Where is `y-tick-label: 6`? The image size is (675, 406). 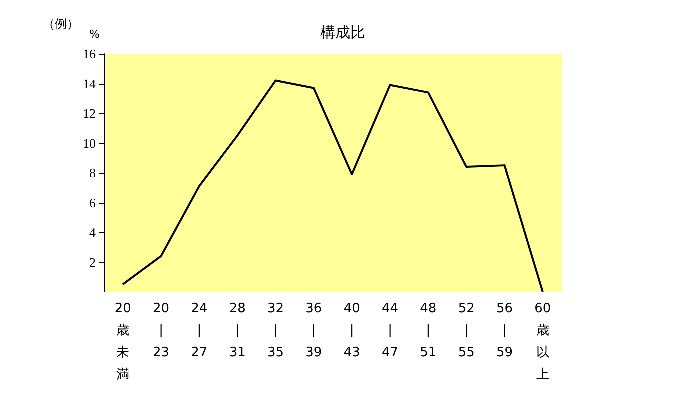 y-tick-label: 6 is located at coordinates (93, 202).